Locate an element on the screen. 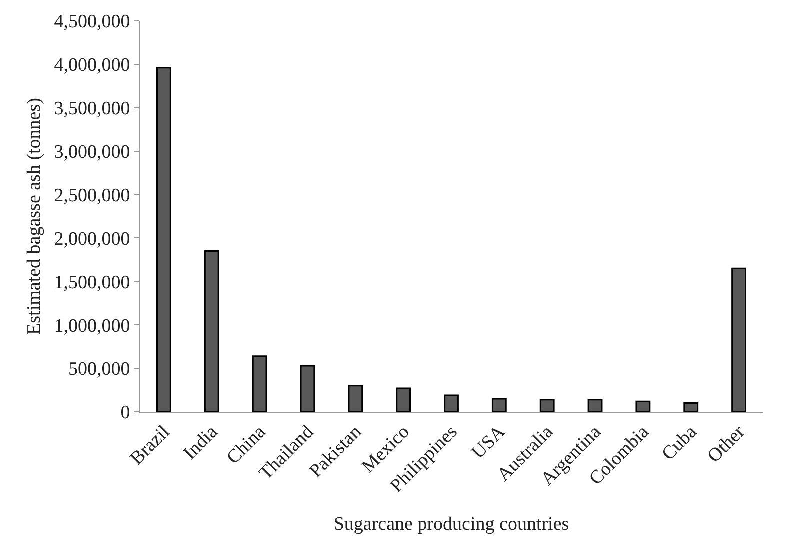  y-tick-label: 4,500,000 is located at coordinates (92, 22).